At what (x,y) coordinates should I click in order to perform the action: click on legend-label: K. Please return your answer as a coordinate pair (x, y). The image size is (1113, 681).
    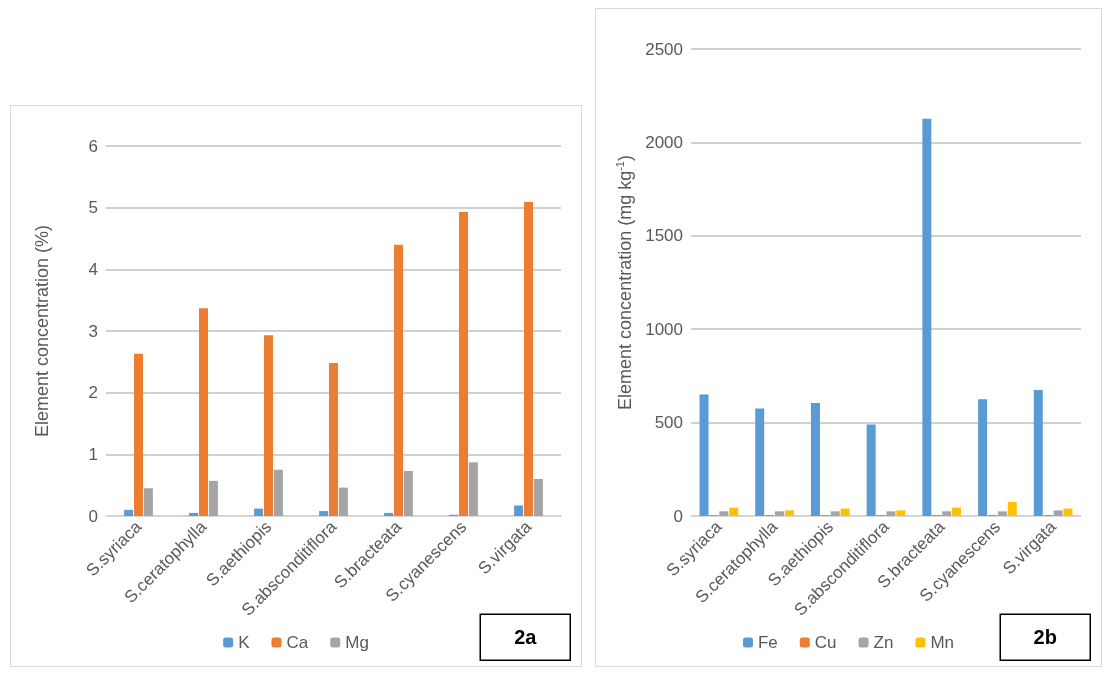
    Looking at the image, I should click on (244, 642).